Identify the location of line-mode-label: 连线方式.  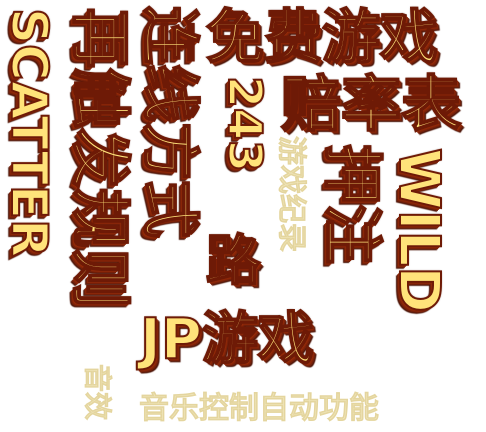
(170, 122).